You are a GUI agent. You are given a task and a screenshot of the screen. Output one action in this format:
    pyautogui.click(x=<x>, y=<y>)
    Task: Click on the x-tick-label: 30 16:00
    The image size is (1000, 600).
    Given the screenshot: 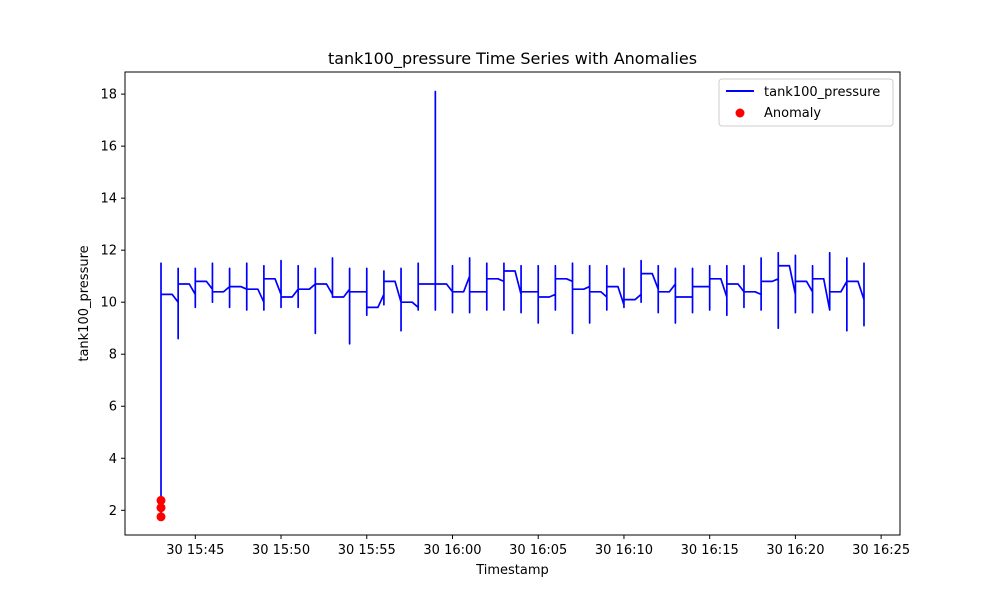 What is the action you would take?
    pyautogui.click(x=452, y=550)
    